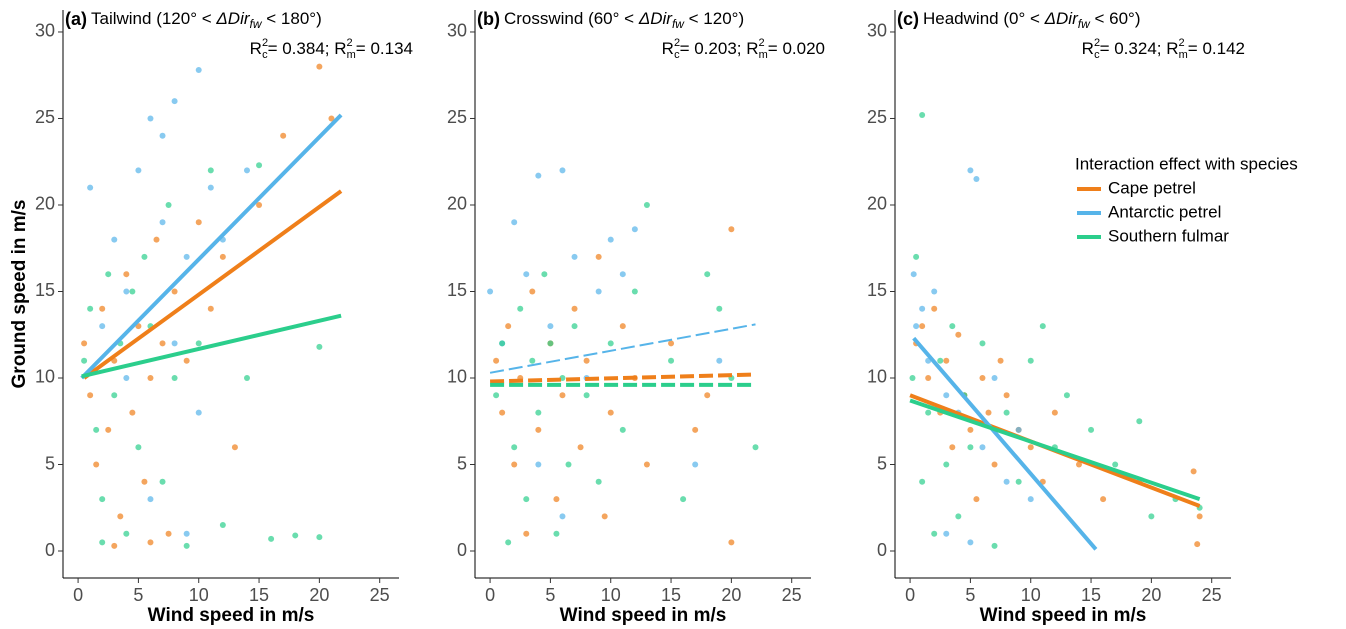 Image resolution: width=1346 pixels, height=629 pixels. I want to click on title-text: Headwind (0° <, so click(984, 18).